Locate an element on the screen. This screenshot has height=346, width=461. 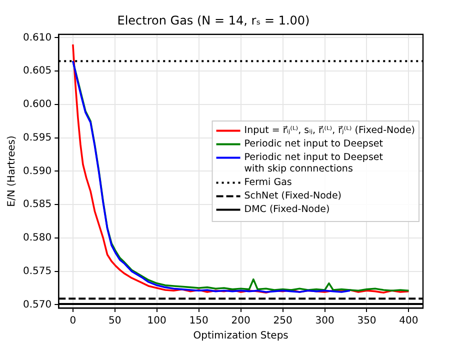
legend-label: Periodic net input to Deepset with skip connnections is located at coordinates (314, 163).